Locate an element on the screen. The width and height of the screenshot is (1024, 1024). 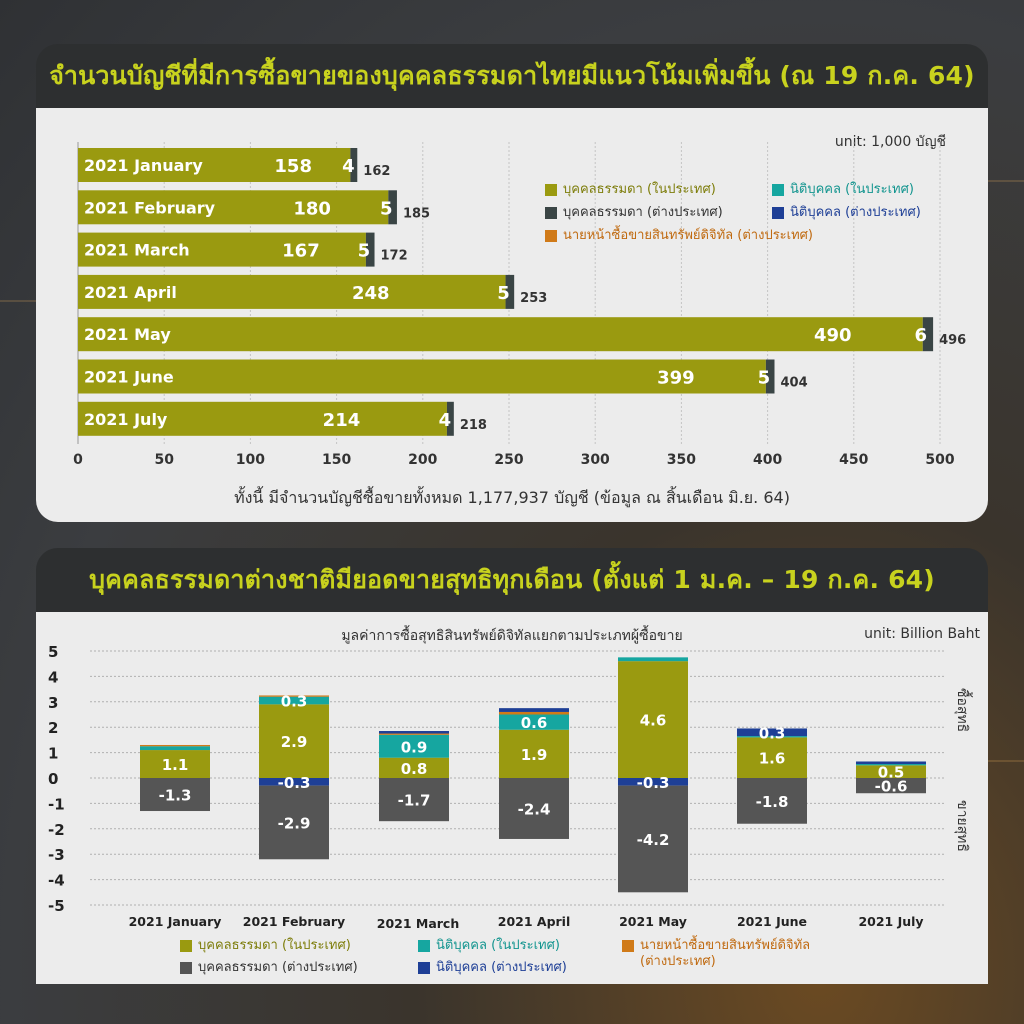
data-label: -0.3 is located at coordinates (653, 783).